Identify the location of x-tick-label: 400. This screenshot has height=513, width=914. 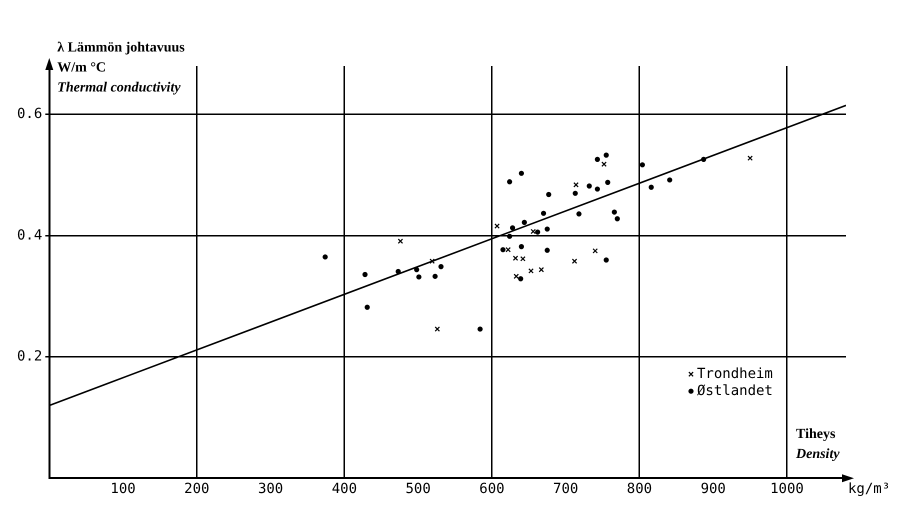
(345, 489).